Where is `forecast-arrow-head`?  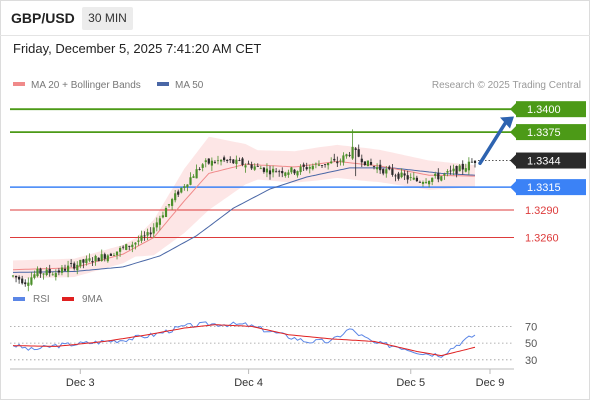
forecast-arrow-head is located at coordinates (507, 122).